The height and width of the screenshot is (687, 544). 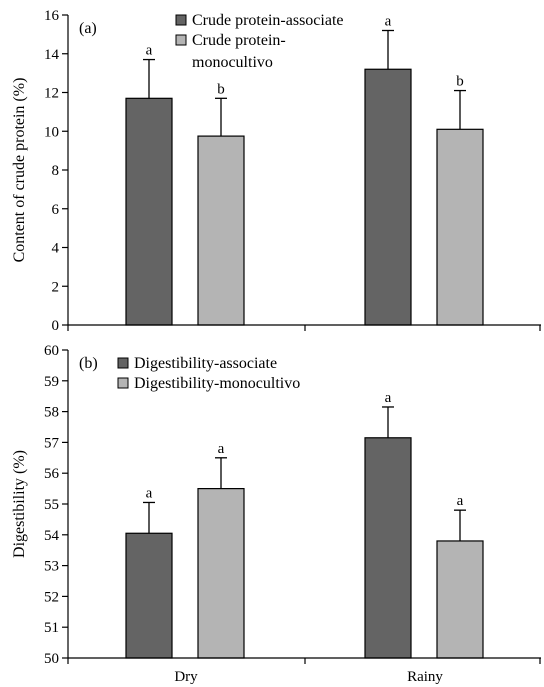 I want to click on y-tick-label: 58, so click(x=51, y=413).